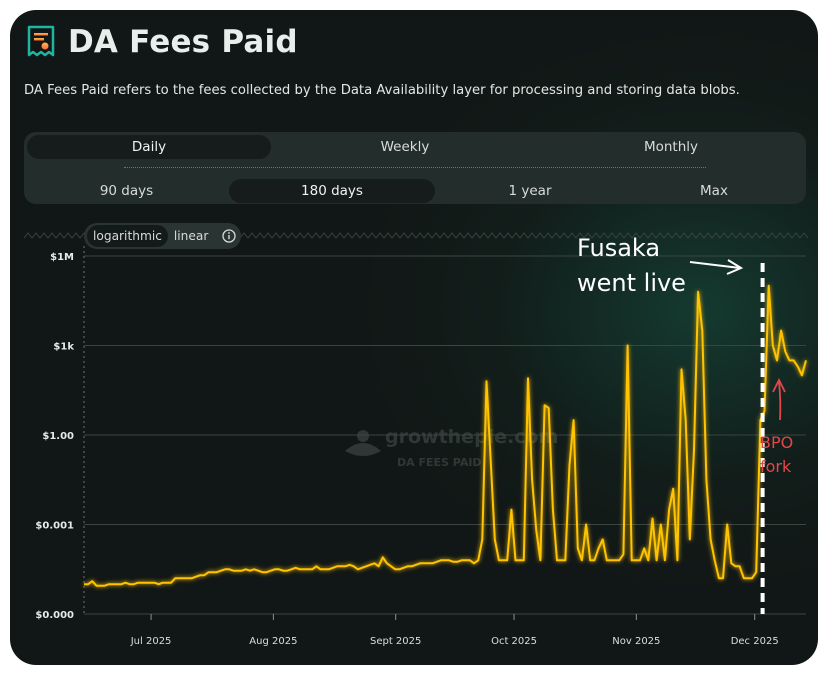 The image size is (828, 675). What do you see at coordinates (439, 462) in the screenshot?
I see `watermark-label: DA FEES PAID` at bounding box center [439, 462].